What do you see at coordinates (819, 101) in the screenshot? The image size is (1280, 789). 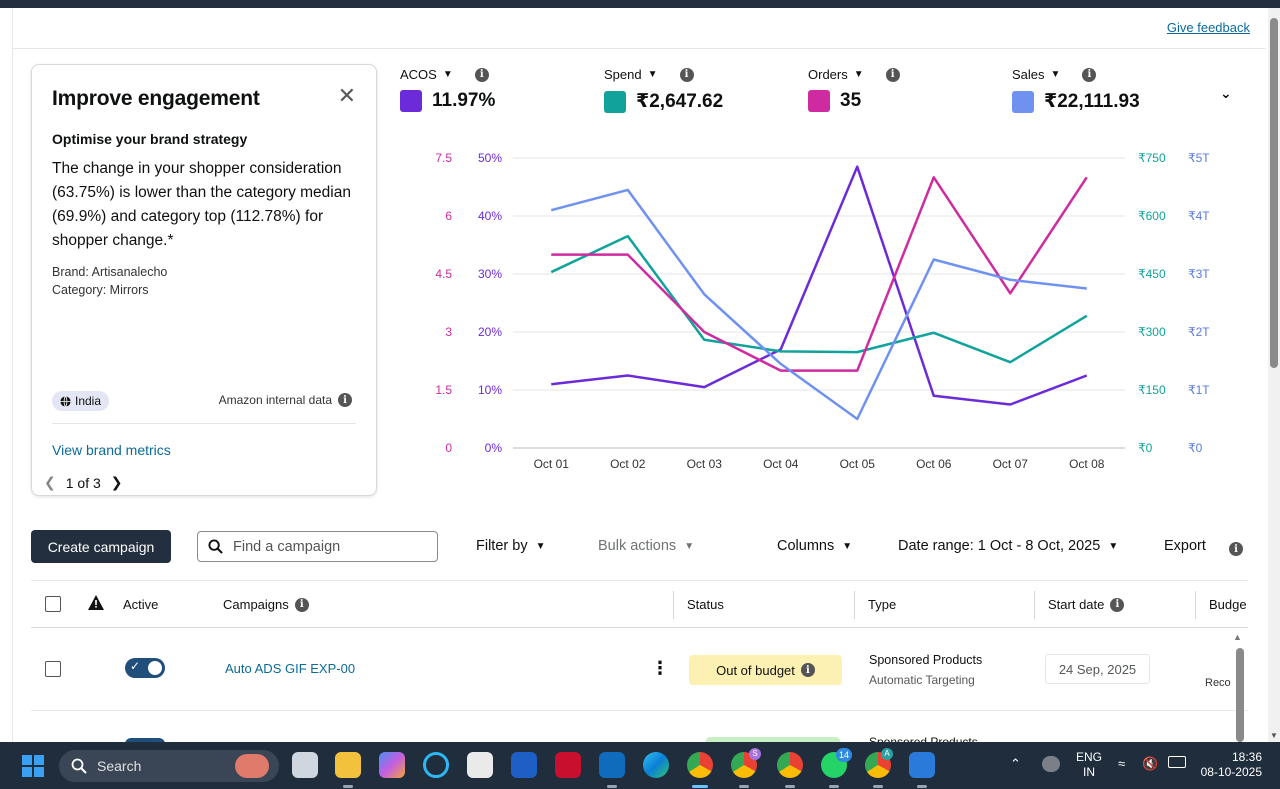 I see `orders-swatch` at bounding box center [819, 101].